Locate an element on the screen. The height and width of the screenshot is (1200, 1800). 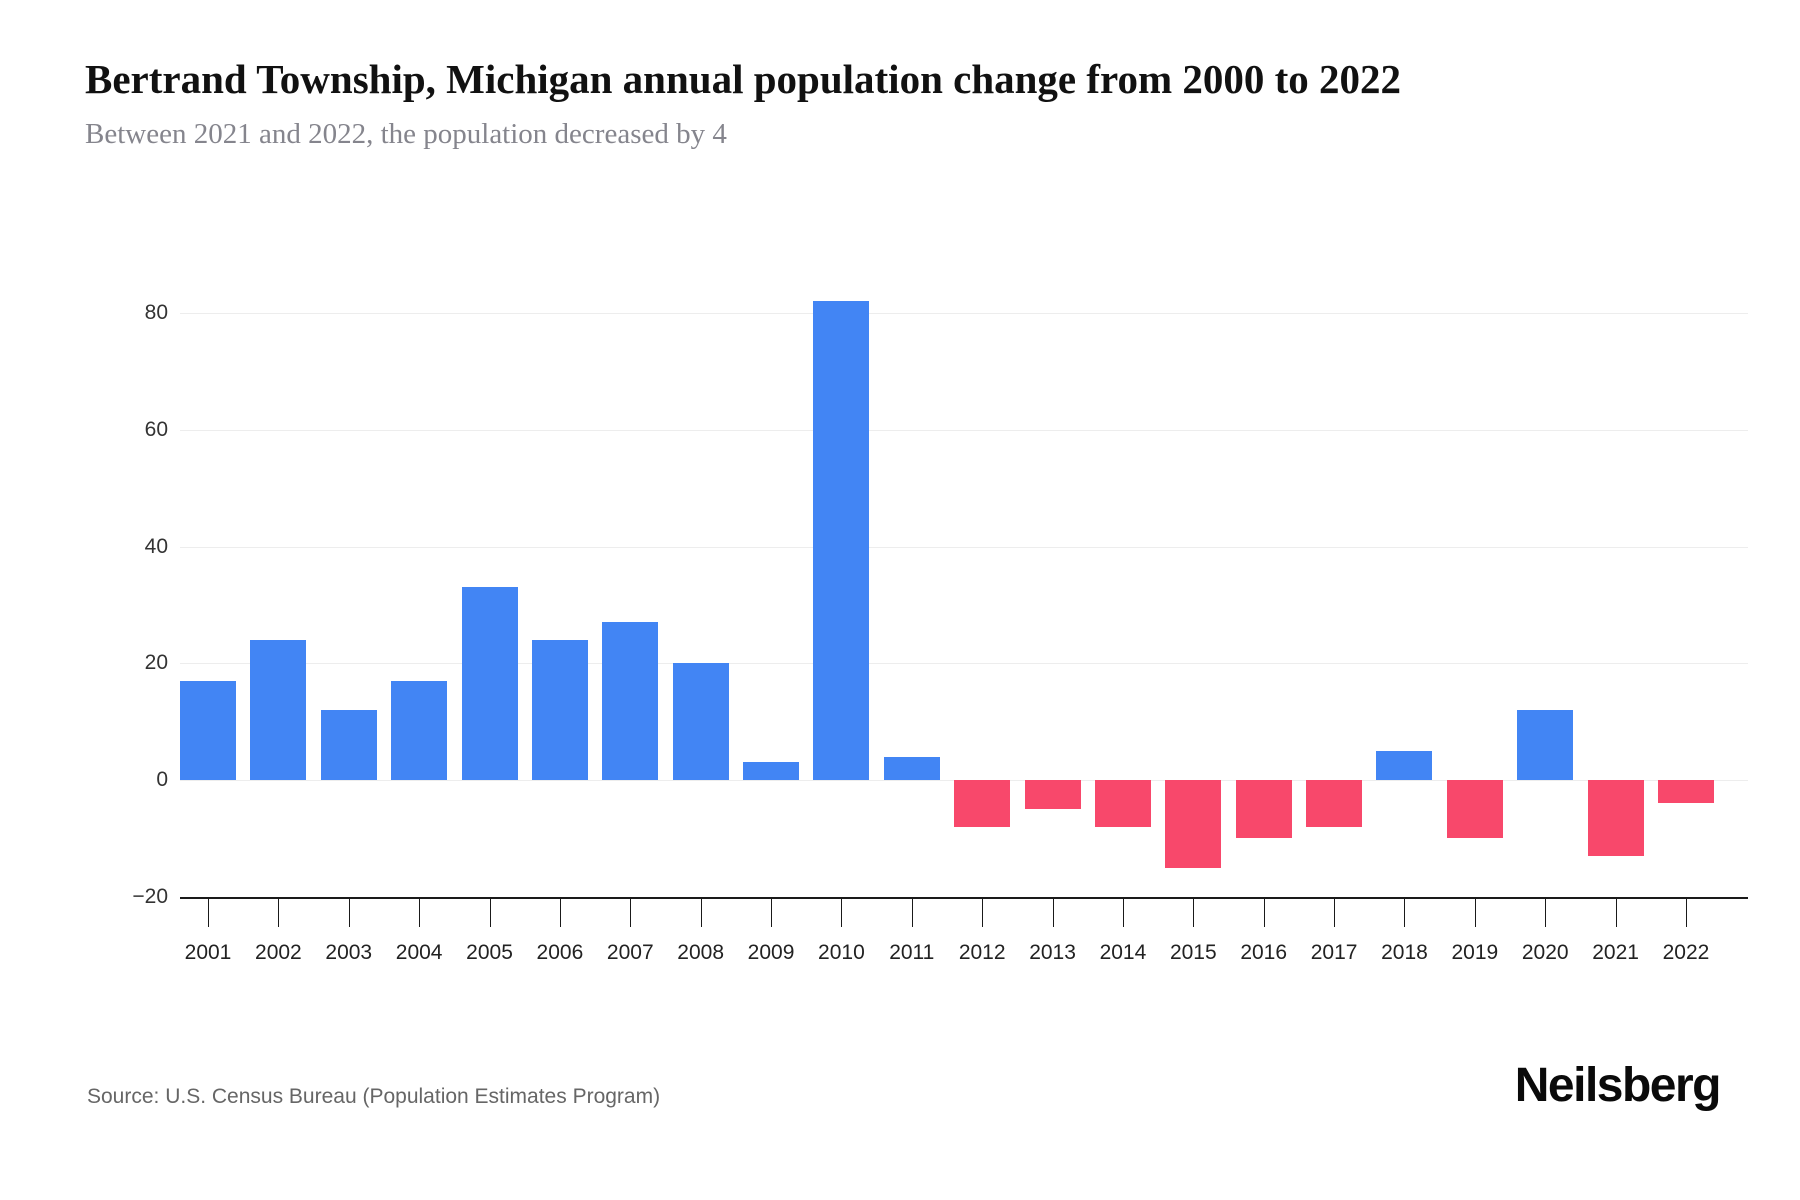
bar-2016 is located at coordinates (1263, 809).